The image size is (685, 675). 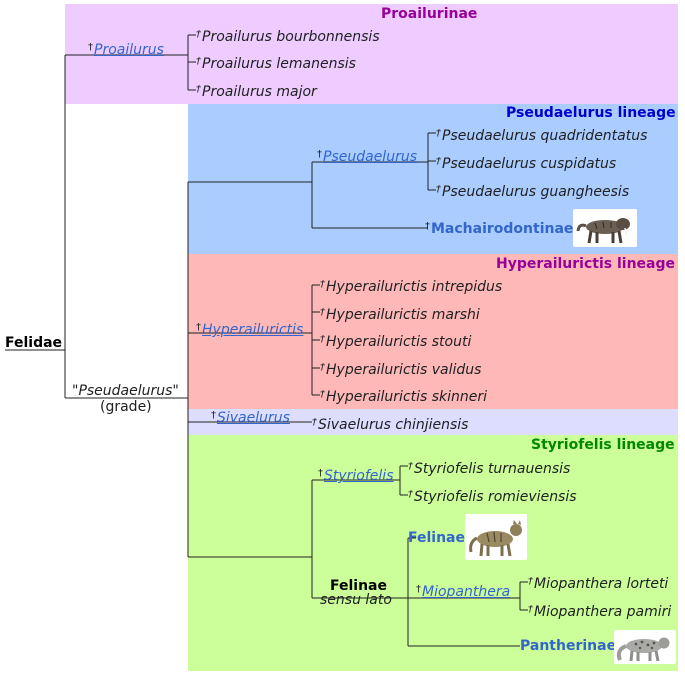 What do you see at coordinates (489, 469) in the screenshot?
I see `styriofelis-species: †Styriofelis turnauensis` at bounding box center [489, 469].